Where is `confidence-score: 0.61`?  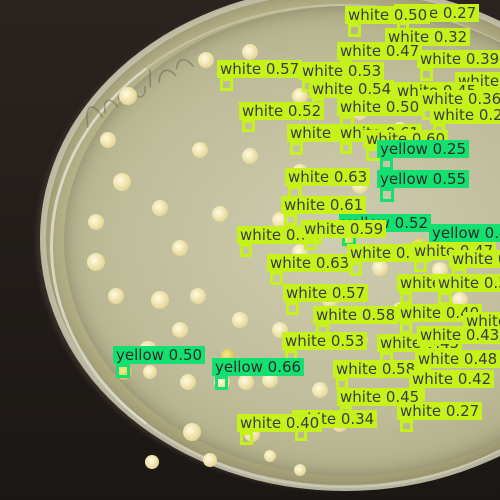
confidence-score: 0.61 is located at coordinates (344, 205).